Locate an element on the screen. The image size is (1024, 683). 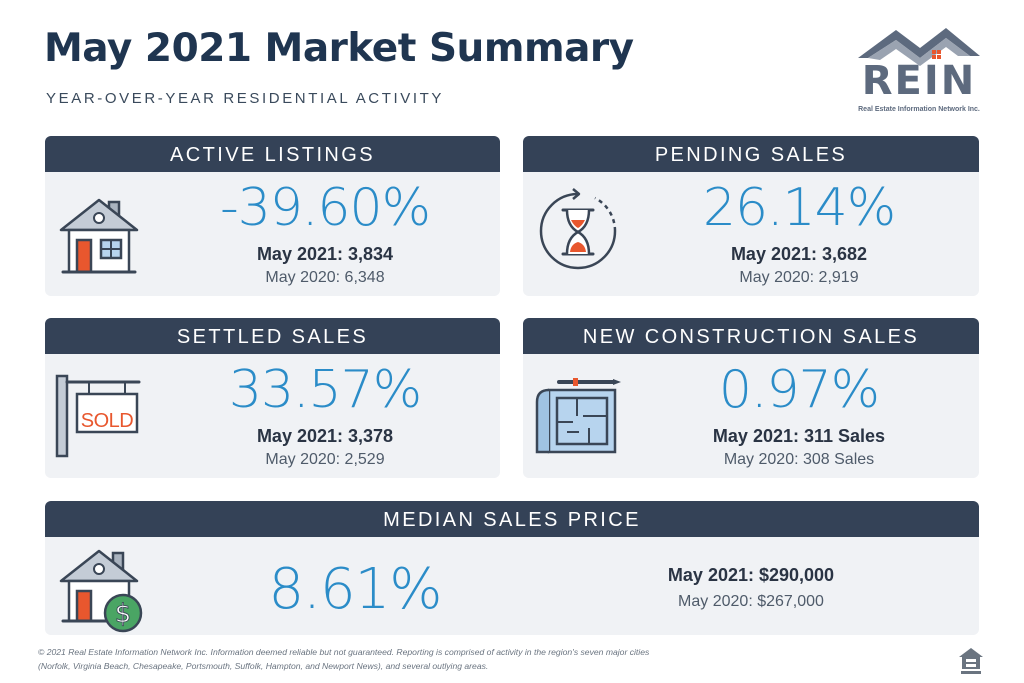
logo-wordmark: REIN is located at coordinates (919, 81).